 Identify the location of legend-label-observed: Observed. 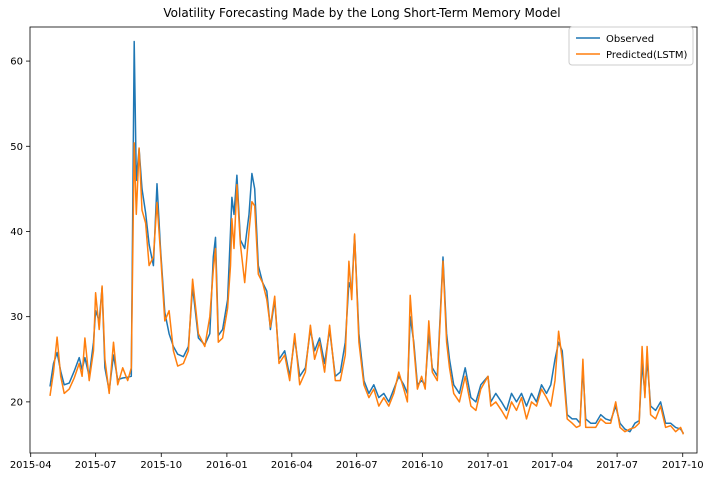
(630, 39).